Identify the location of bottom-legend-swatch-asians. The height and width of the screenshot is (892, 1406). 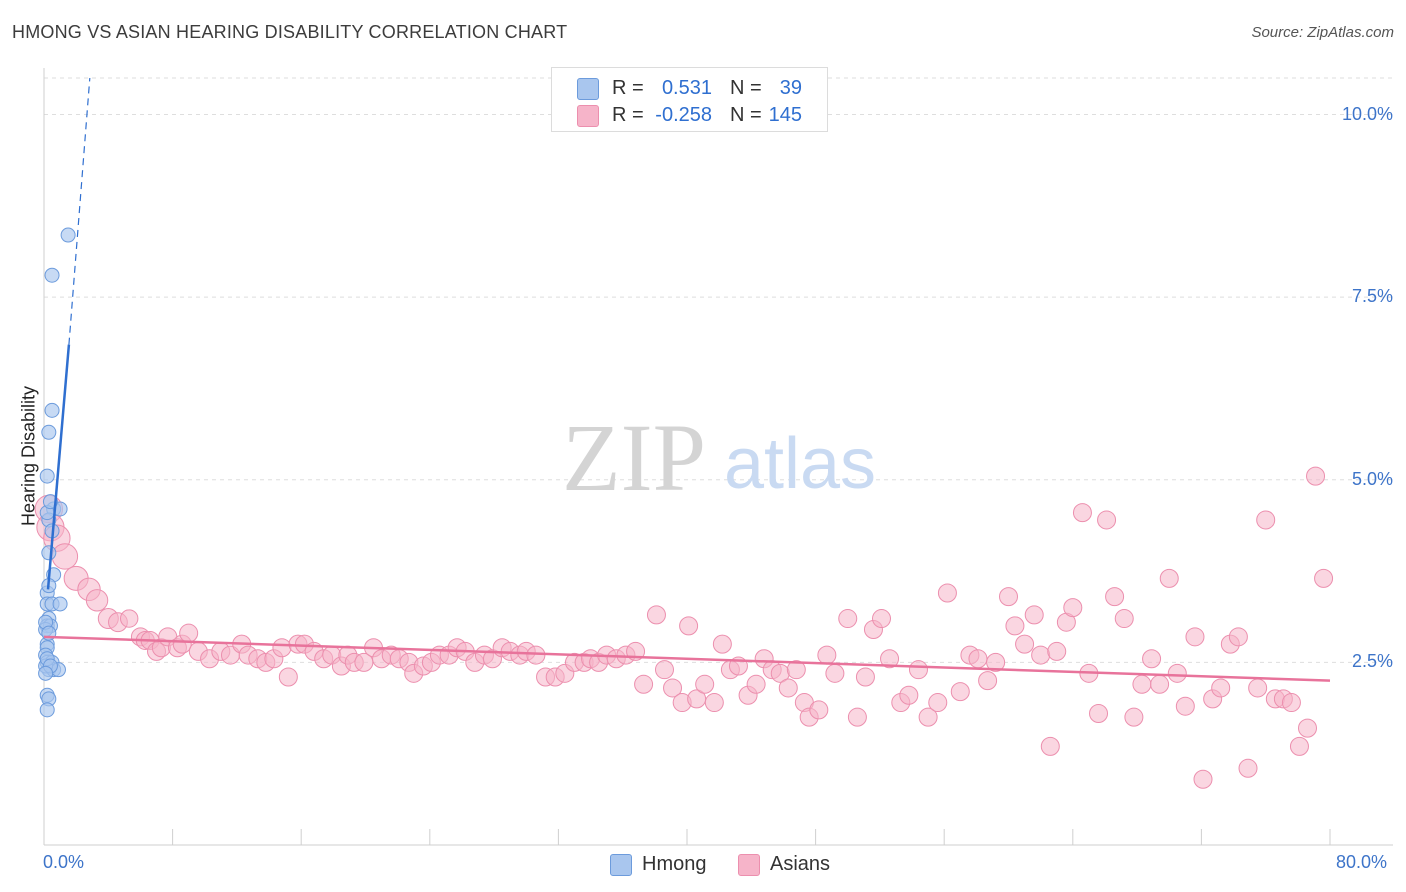
(749, 865).